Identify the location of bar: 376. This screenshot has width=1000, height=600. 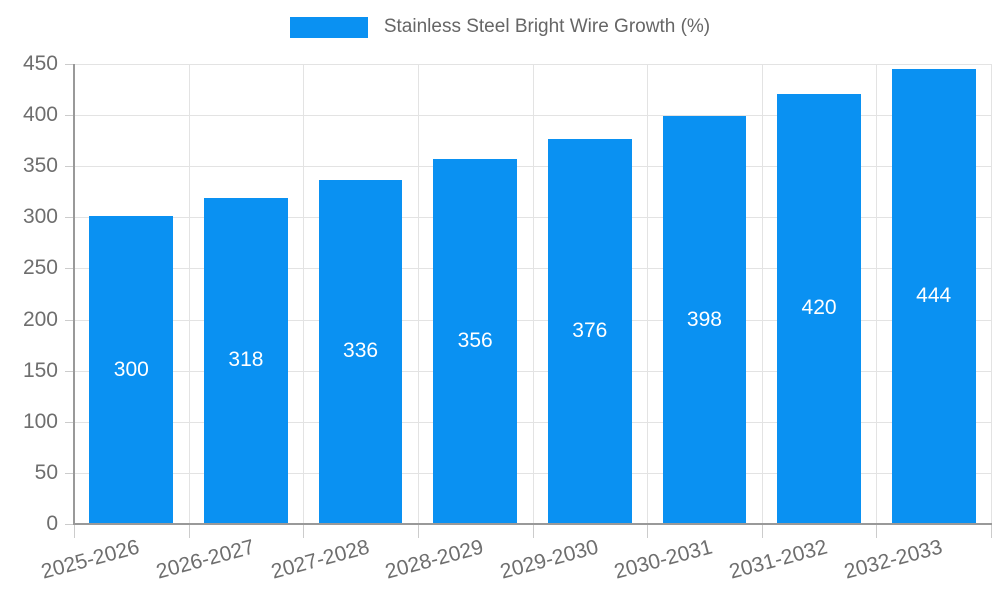
(589, 330).